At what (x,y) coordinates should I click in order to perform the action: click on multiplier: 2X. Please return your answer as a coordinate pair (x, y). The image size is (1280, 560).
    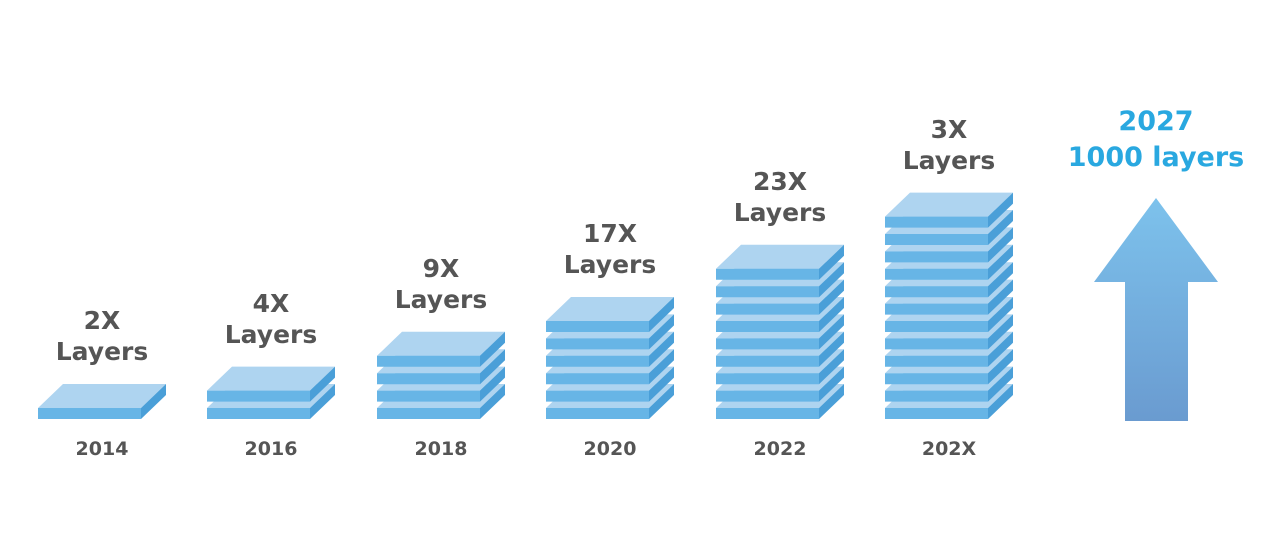
    Looking at the image, I should click on (102, 320).